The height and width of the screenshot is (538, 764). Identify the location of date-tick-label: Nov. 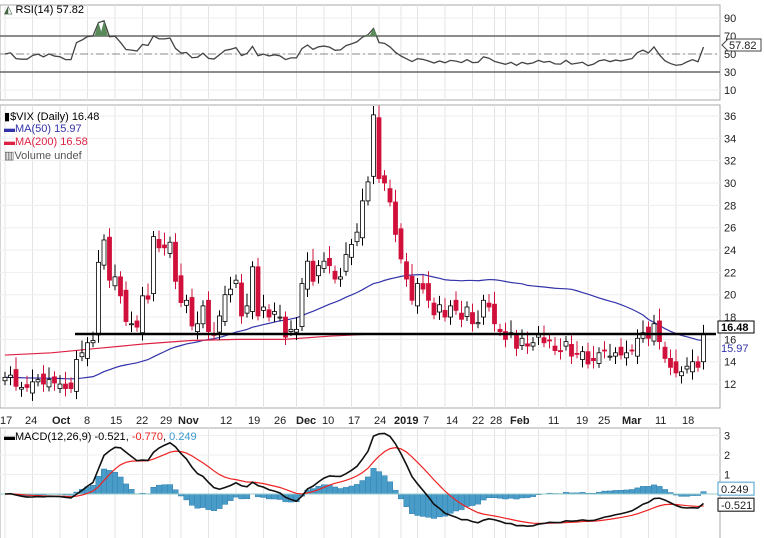
(189, 421).